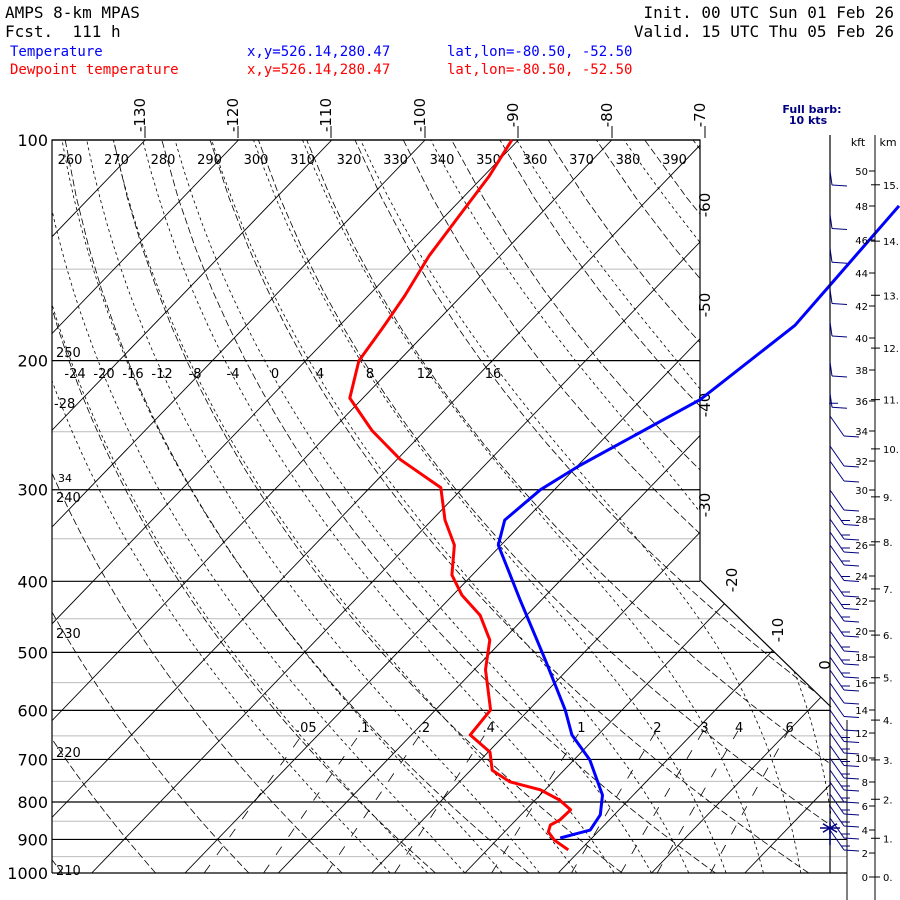 The width and height of the screenshot is (900, 900). I want to click on dry-adiabat-label: 300, so click(256, 160).